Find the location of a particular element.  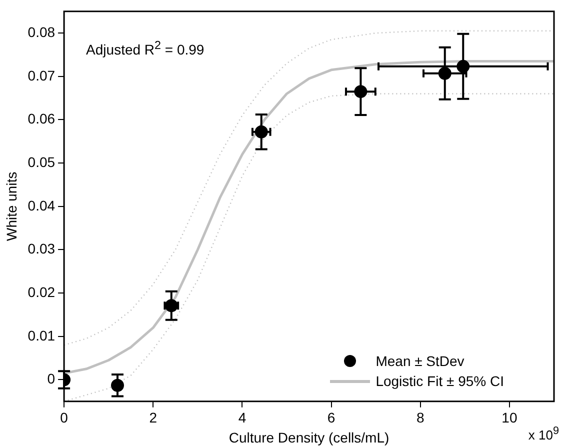

legend-label: Mean ± StDev is located at coordinates (420, 361).